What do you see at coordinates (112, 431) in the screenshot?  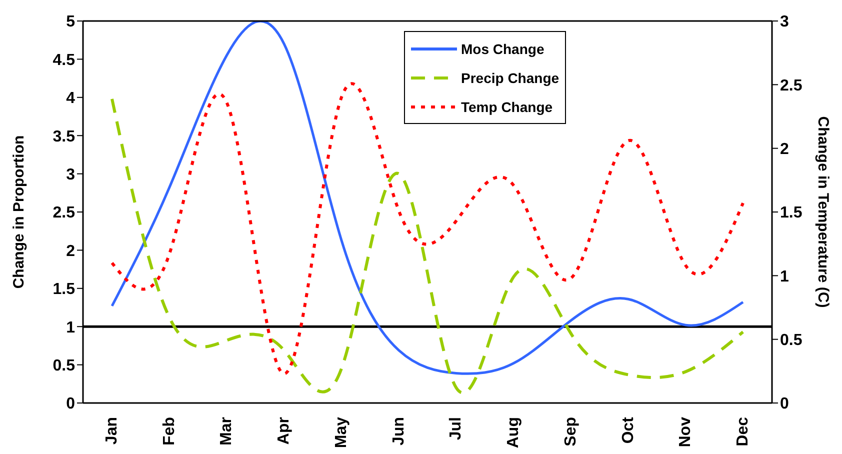 I see `x-tick-label: Jan` at bounding box center [112, 431].